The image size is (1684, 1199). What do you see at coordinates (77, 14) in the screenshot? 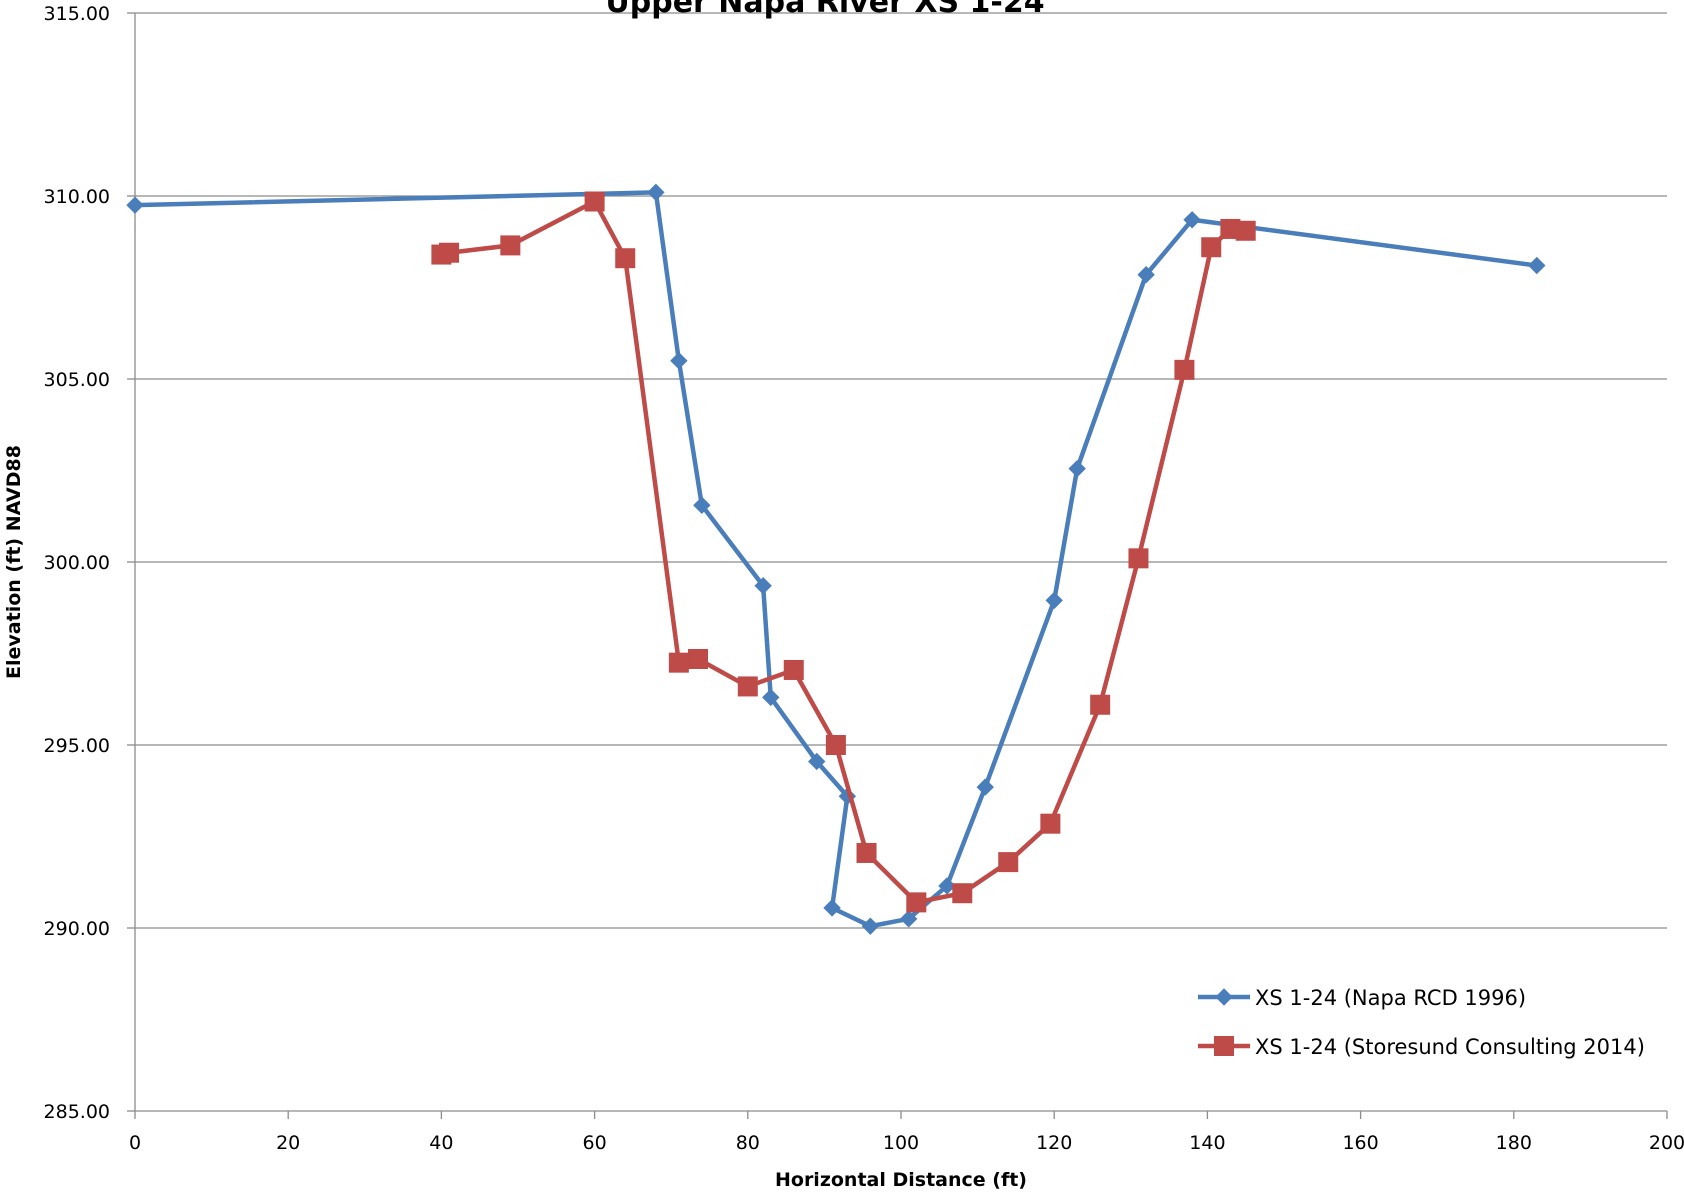
I see `y-tick-label: 315.00` at bounding box center [77, 14].